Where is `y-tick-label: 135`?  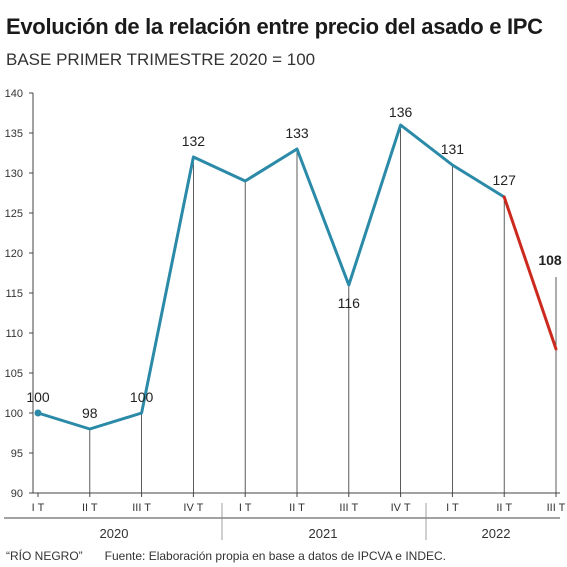 y-tick-label: 135 is located at coordinates (14, 134).